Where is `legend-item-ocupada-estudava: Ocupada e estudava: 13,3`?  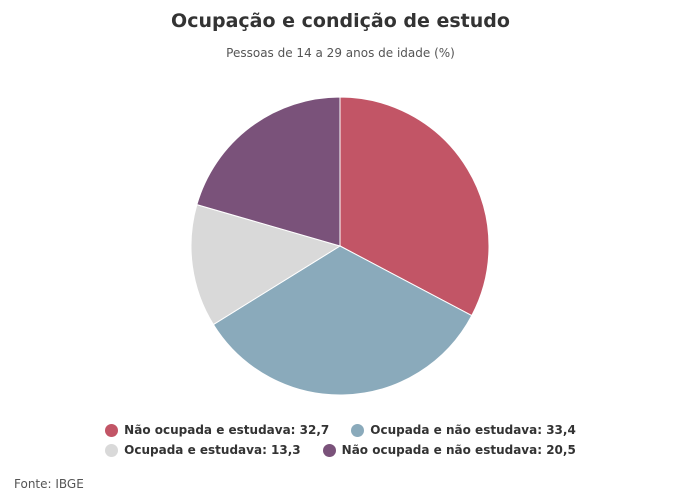
legend-item-ocupada-estudava: Ocupada e estudava: 13,3 is located at coordinates (203, 450).